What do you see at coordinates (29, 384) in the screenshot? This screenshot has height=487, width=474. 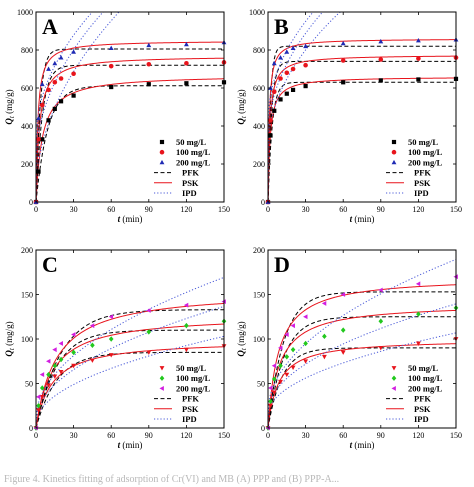 I see `y-tick-label: 50` at bounding box center [29, 384].